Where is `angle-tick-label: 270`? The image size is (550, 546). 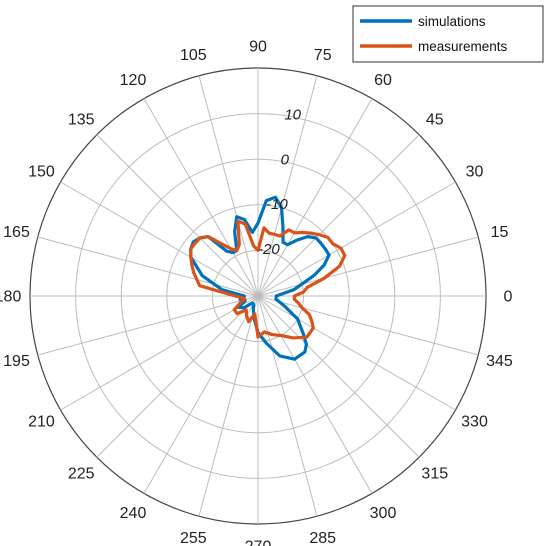
angle-tick-label: 270 is located at coordinates (258, 542).